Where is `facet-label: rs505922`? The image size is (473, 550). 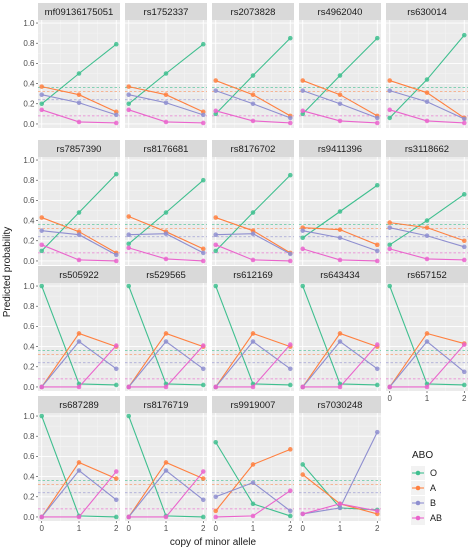
facet-label: rs505922 is located at coordinates (79, 275).